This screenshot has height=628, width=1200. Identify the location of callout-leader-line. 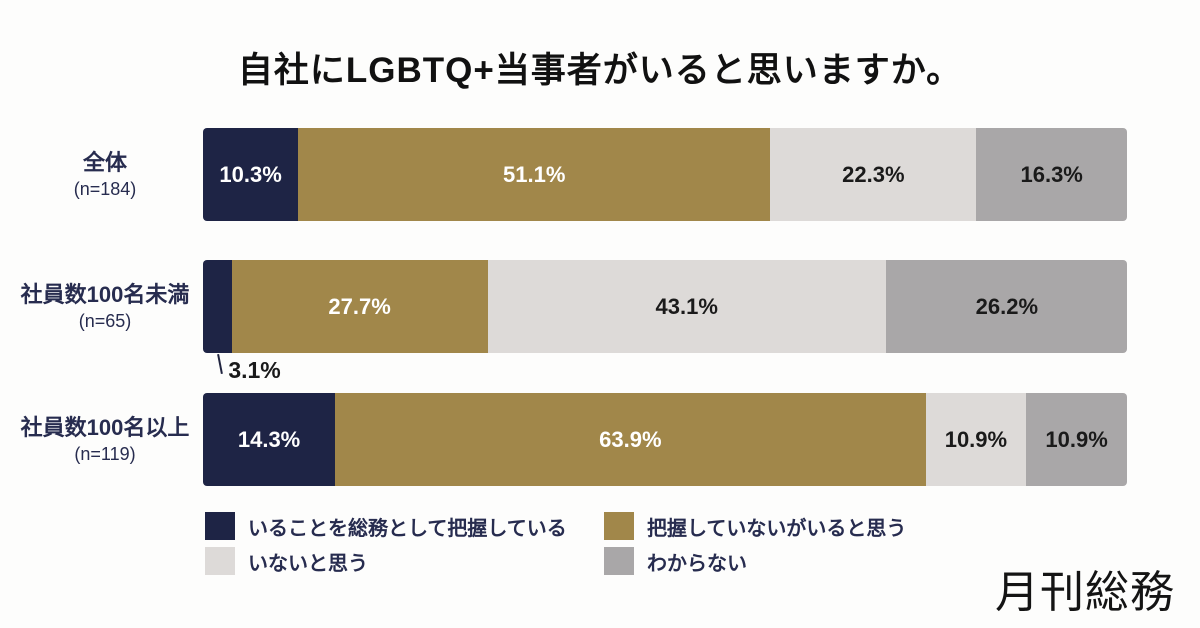
(220, 364).